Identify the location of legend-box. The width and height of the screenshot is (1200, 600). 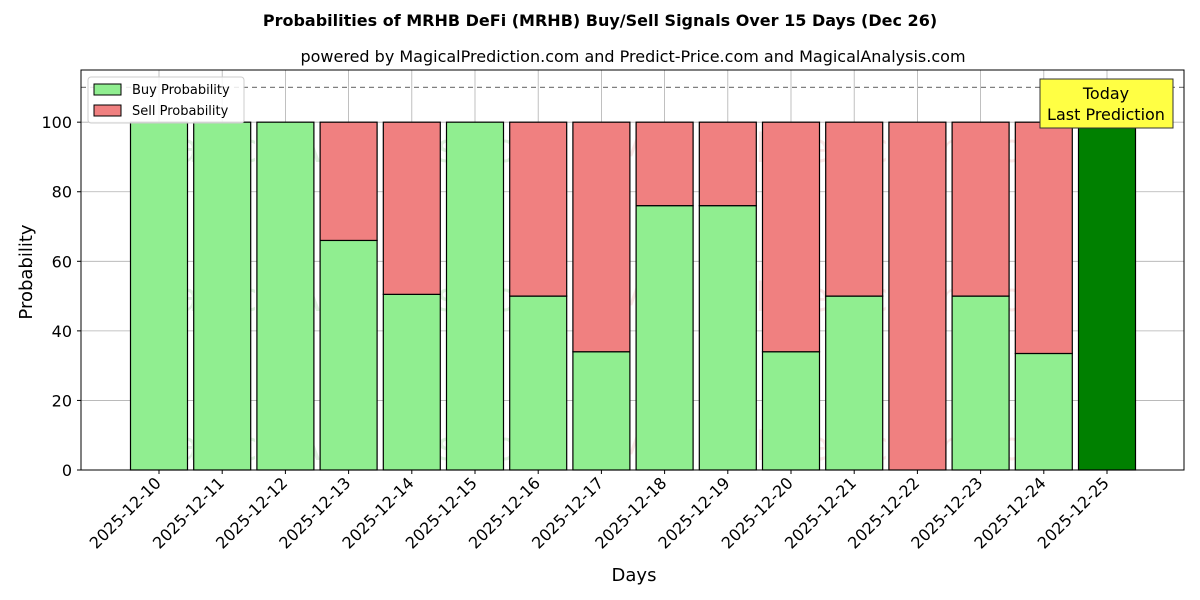
(166, 100).